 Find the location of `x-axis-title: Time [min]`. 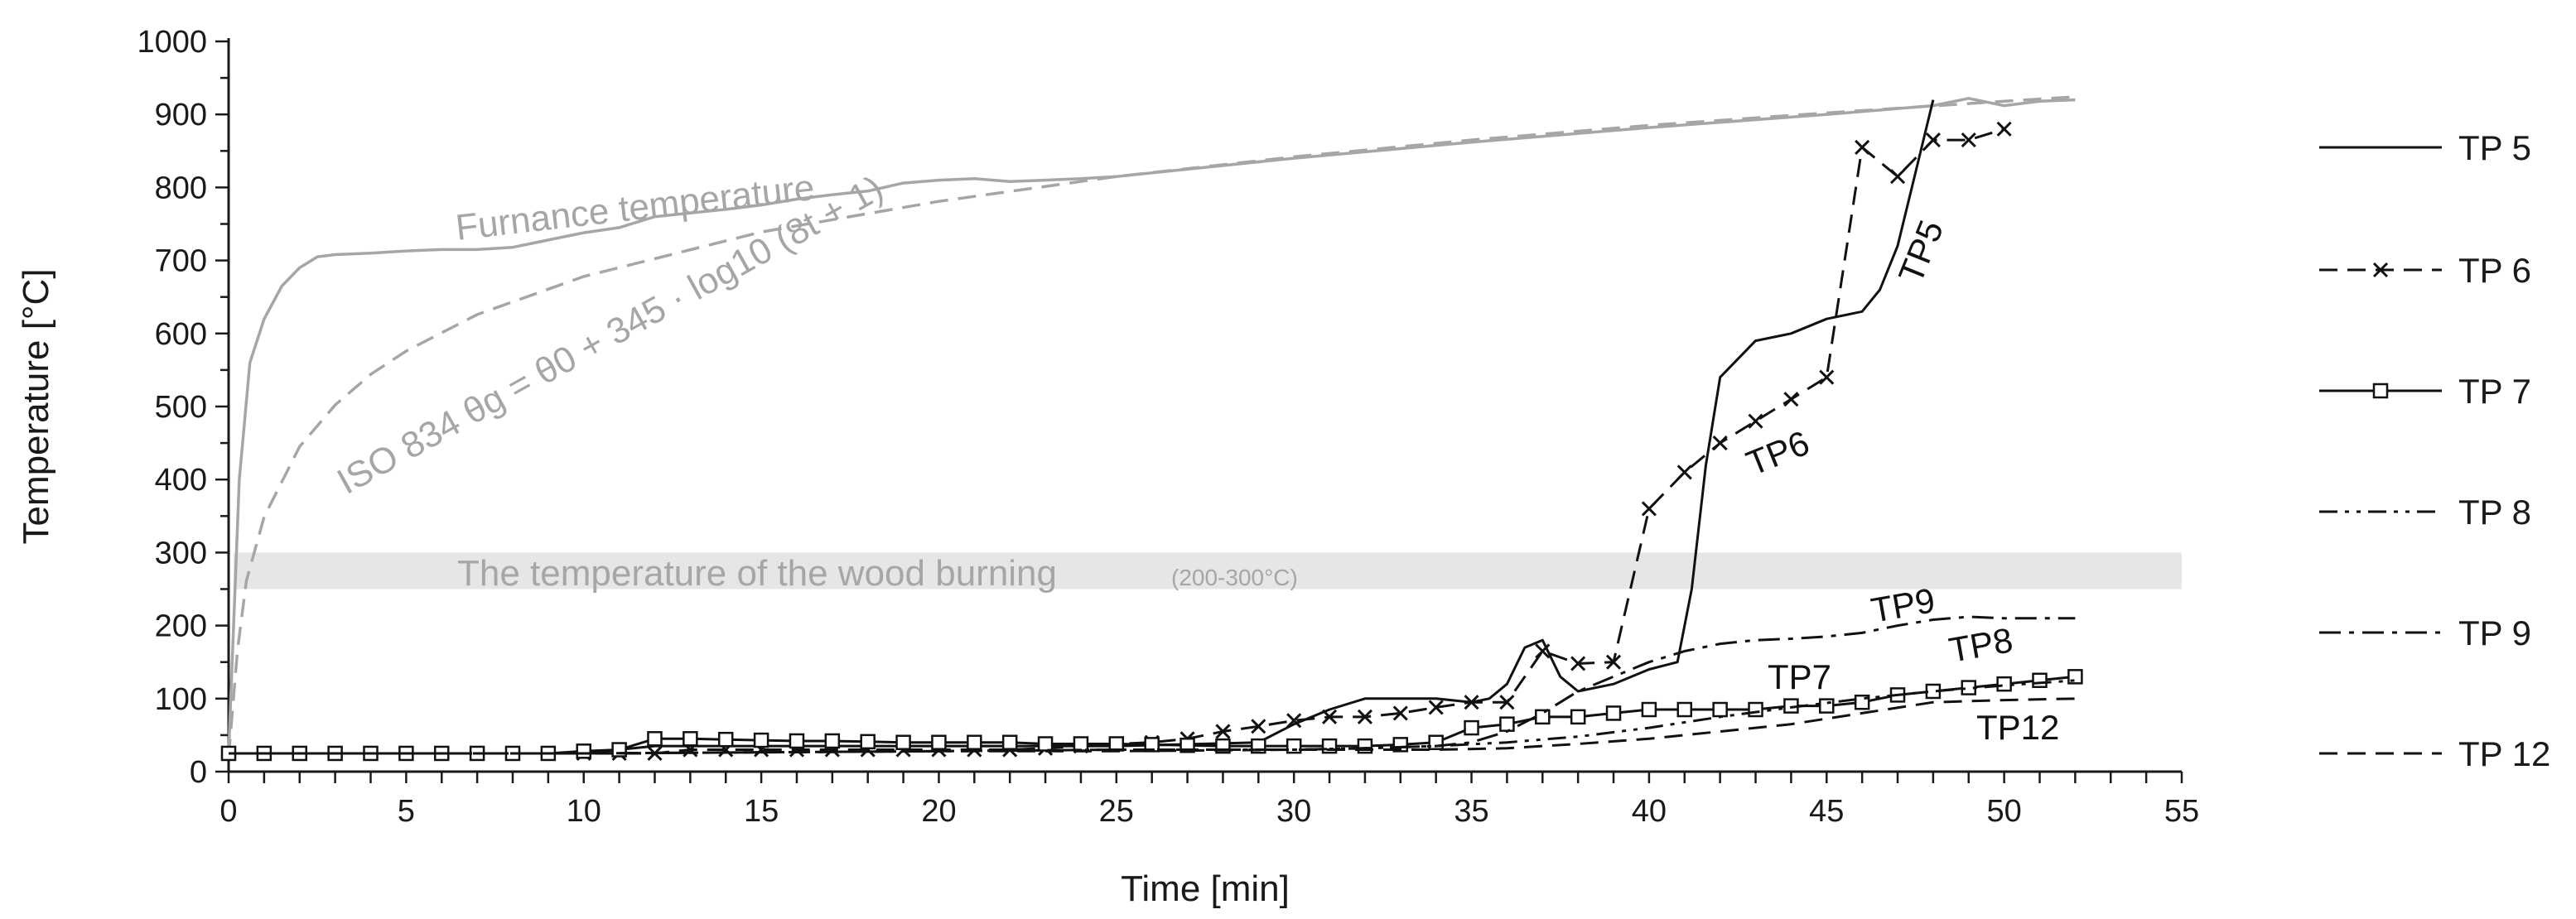

x-axis-title: Time [min] is located at coordinates (1205, 888).